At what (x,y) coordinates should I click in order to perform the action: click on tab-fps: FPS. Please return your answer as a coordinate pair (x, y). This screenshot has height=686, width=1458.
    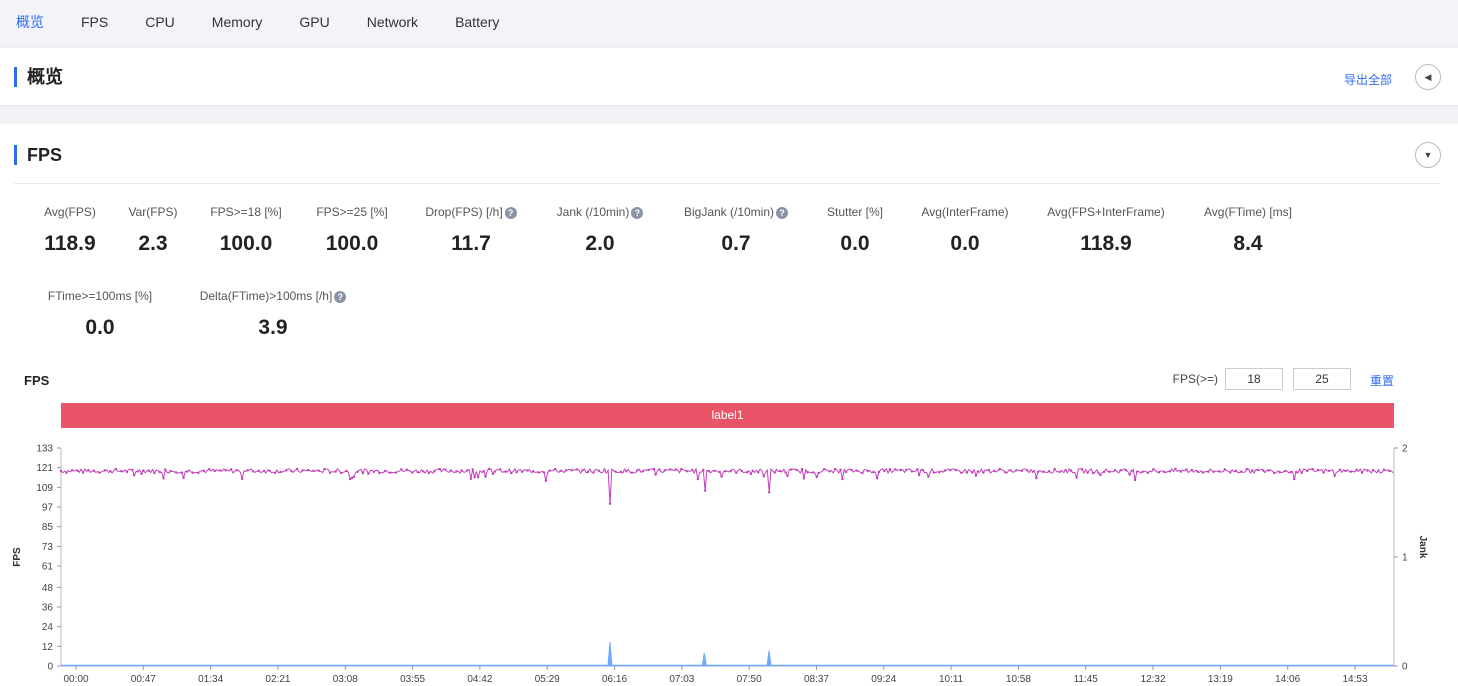
    Looking at the image, I should click on (95, 22).